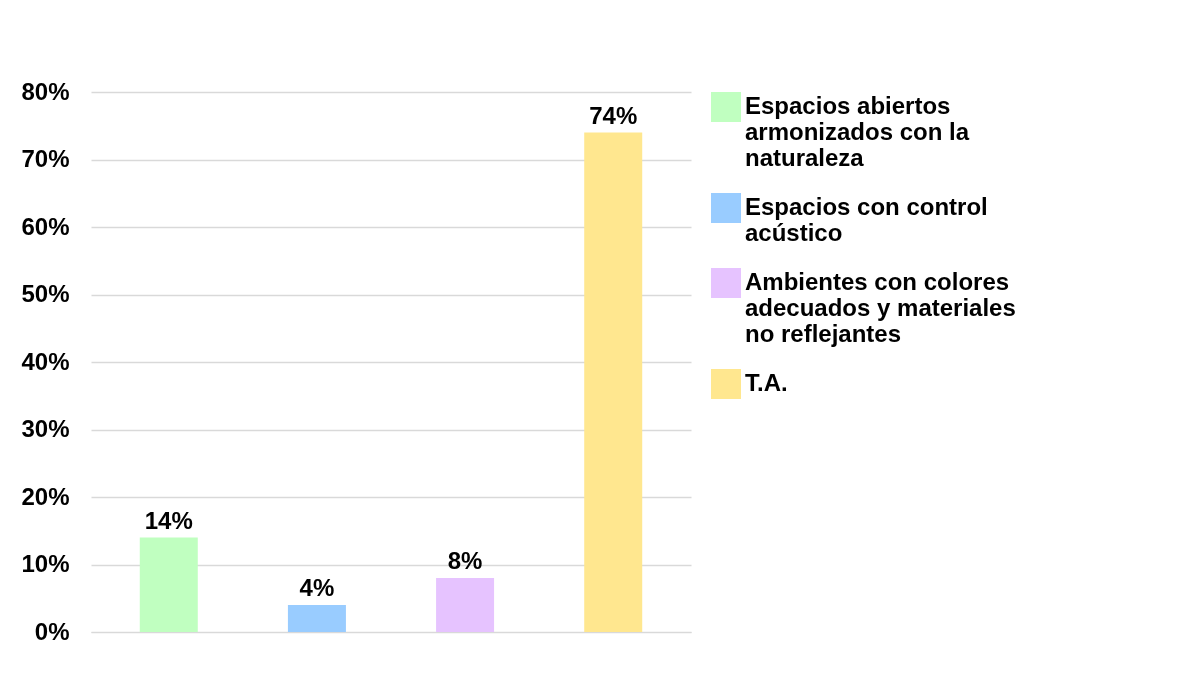 This screenshot has width=1198, height=678. I want to click on y-tick-label: 0%, so click(52, 631).